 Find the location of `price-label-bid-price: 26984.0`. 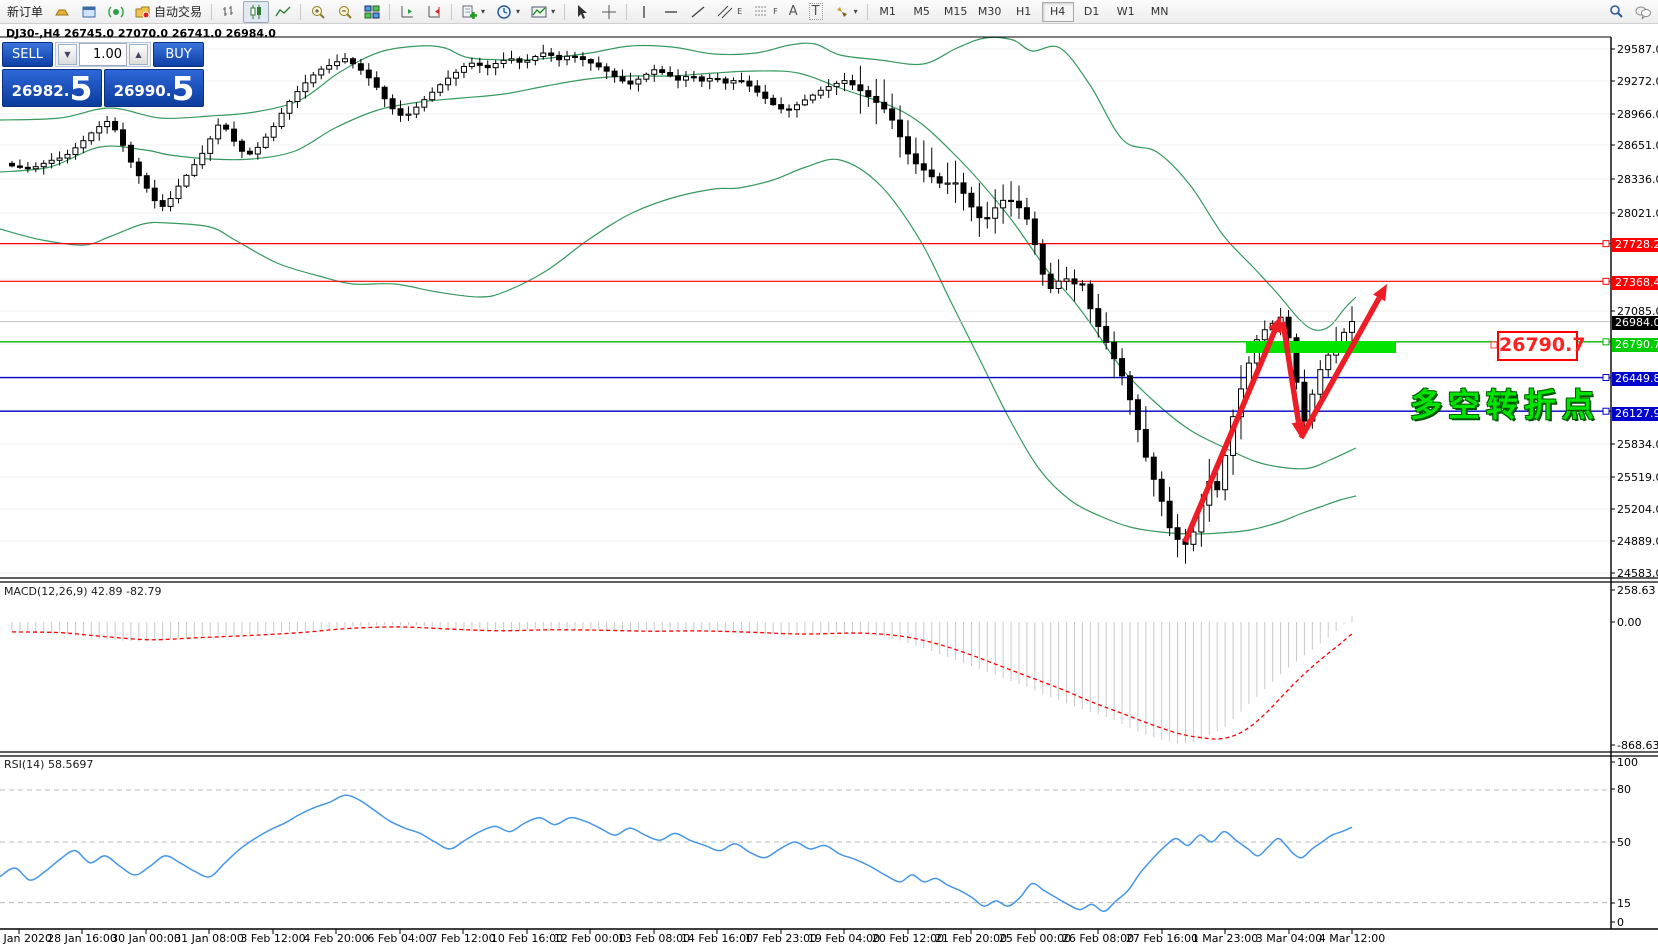

price-label-bid-price: 26984.0 is located at coordinates (1635, 323).